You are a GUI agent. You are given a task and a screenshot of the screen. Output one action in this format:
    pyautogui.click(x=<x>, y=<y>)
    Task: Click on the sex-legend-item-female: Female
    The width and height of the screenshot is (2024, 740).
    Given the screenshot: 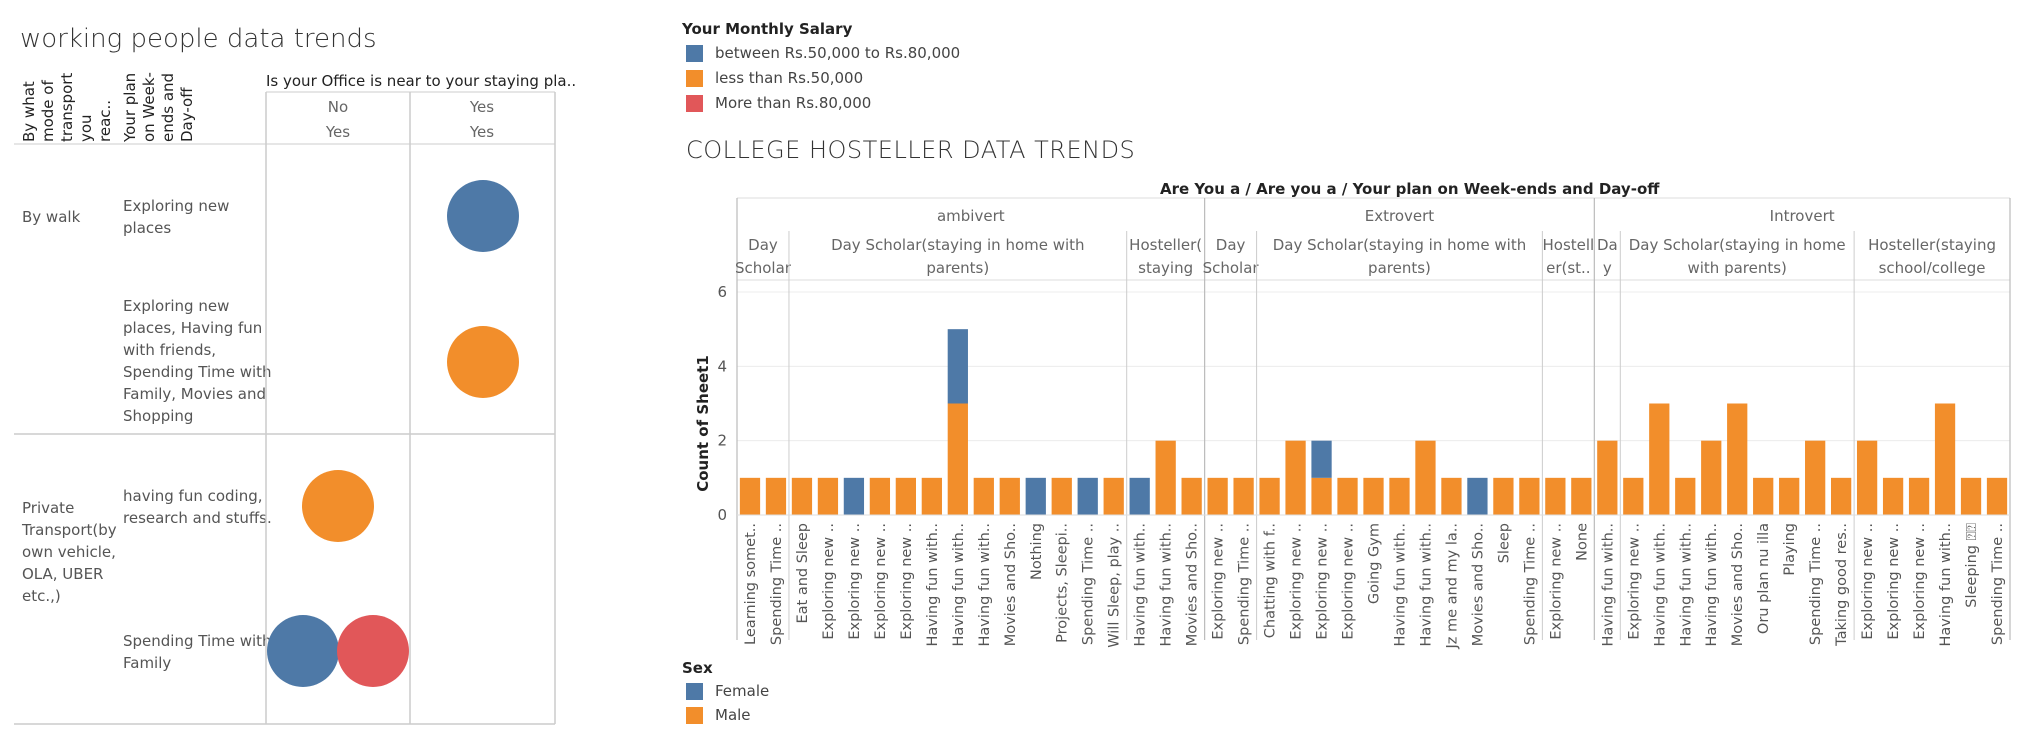 What is the action you would take?
    pyautogui.click(x=727, y=691)
    